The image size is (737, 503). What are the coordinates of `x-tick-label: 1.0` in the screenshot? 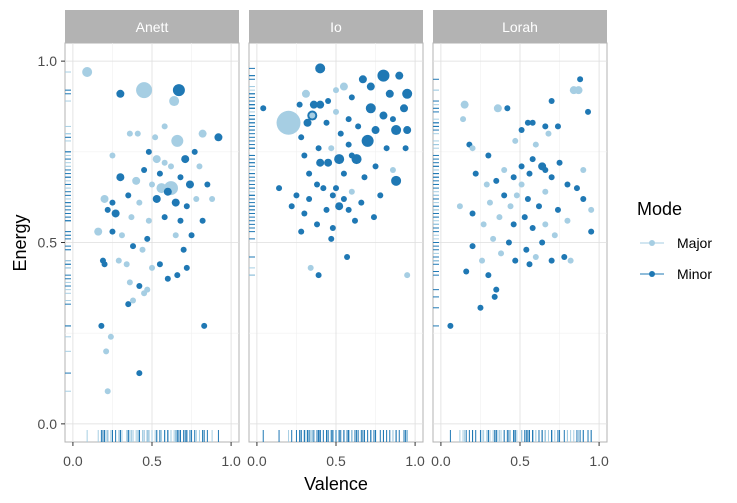 It's located at (231, 461).